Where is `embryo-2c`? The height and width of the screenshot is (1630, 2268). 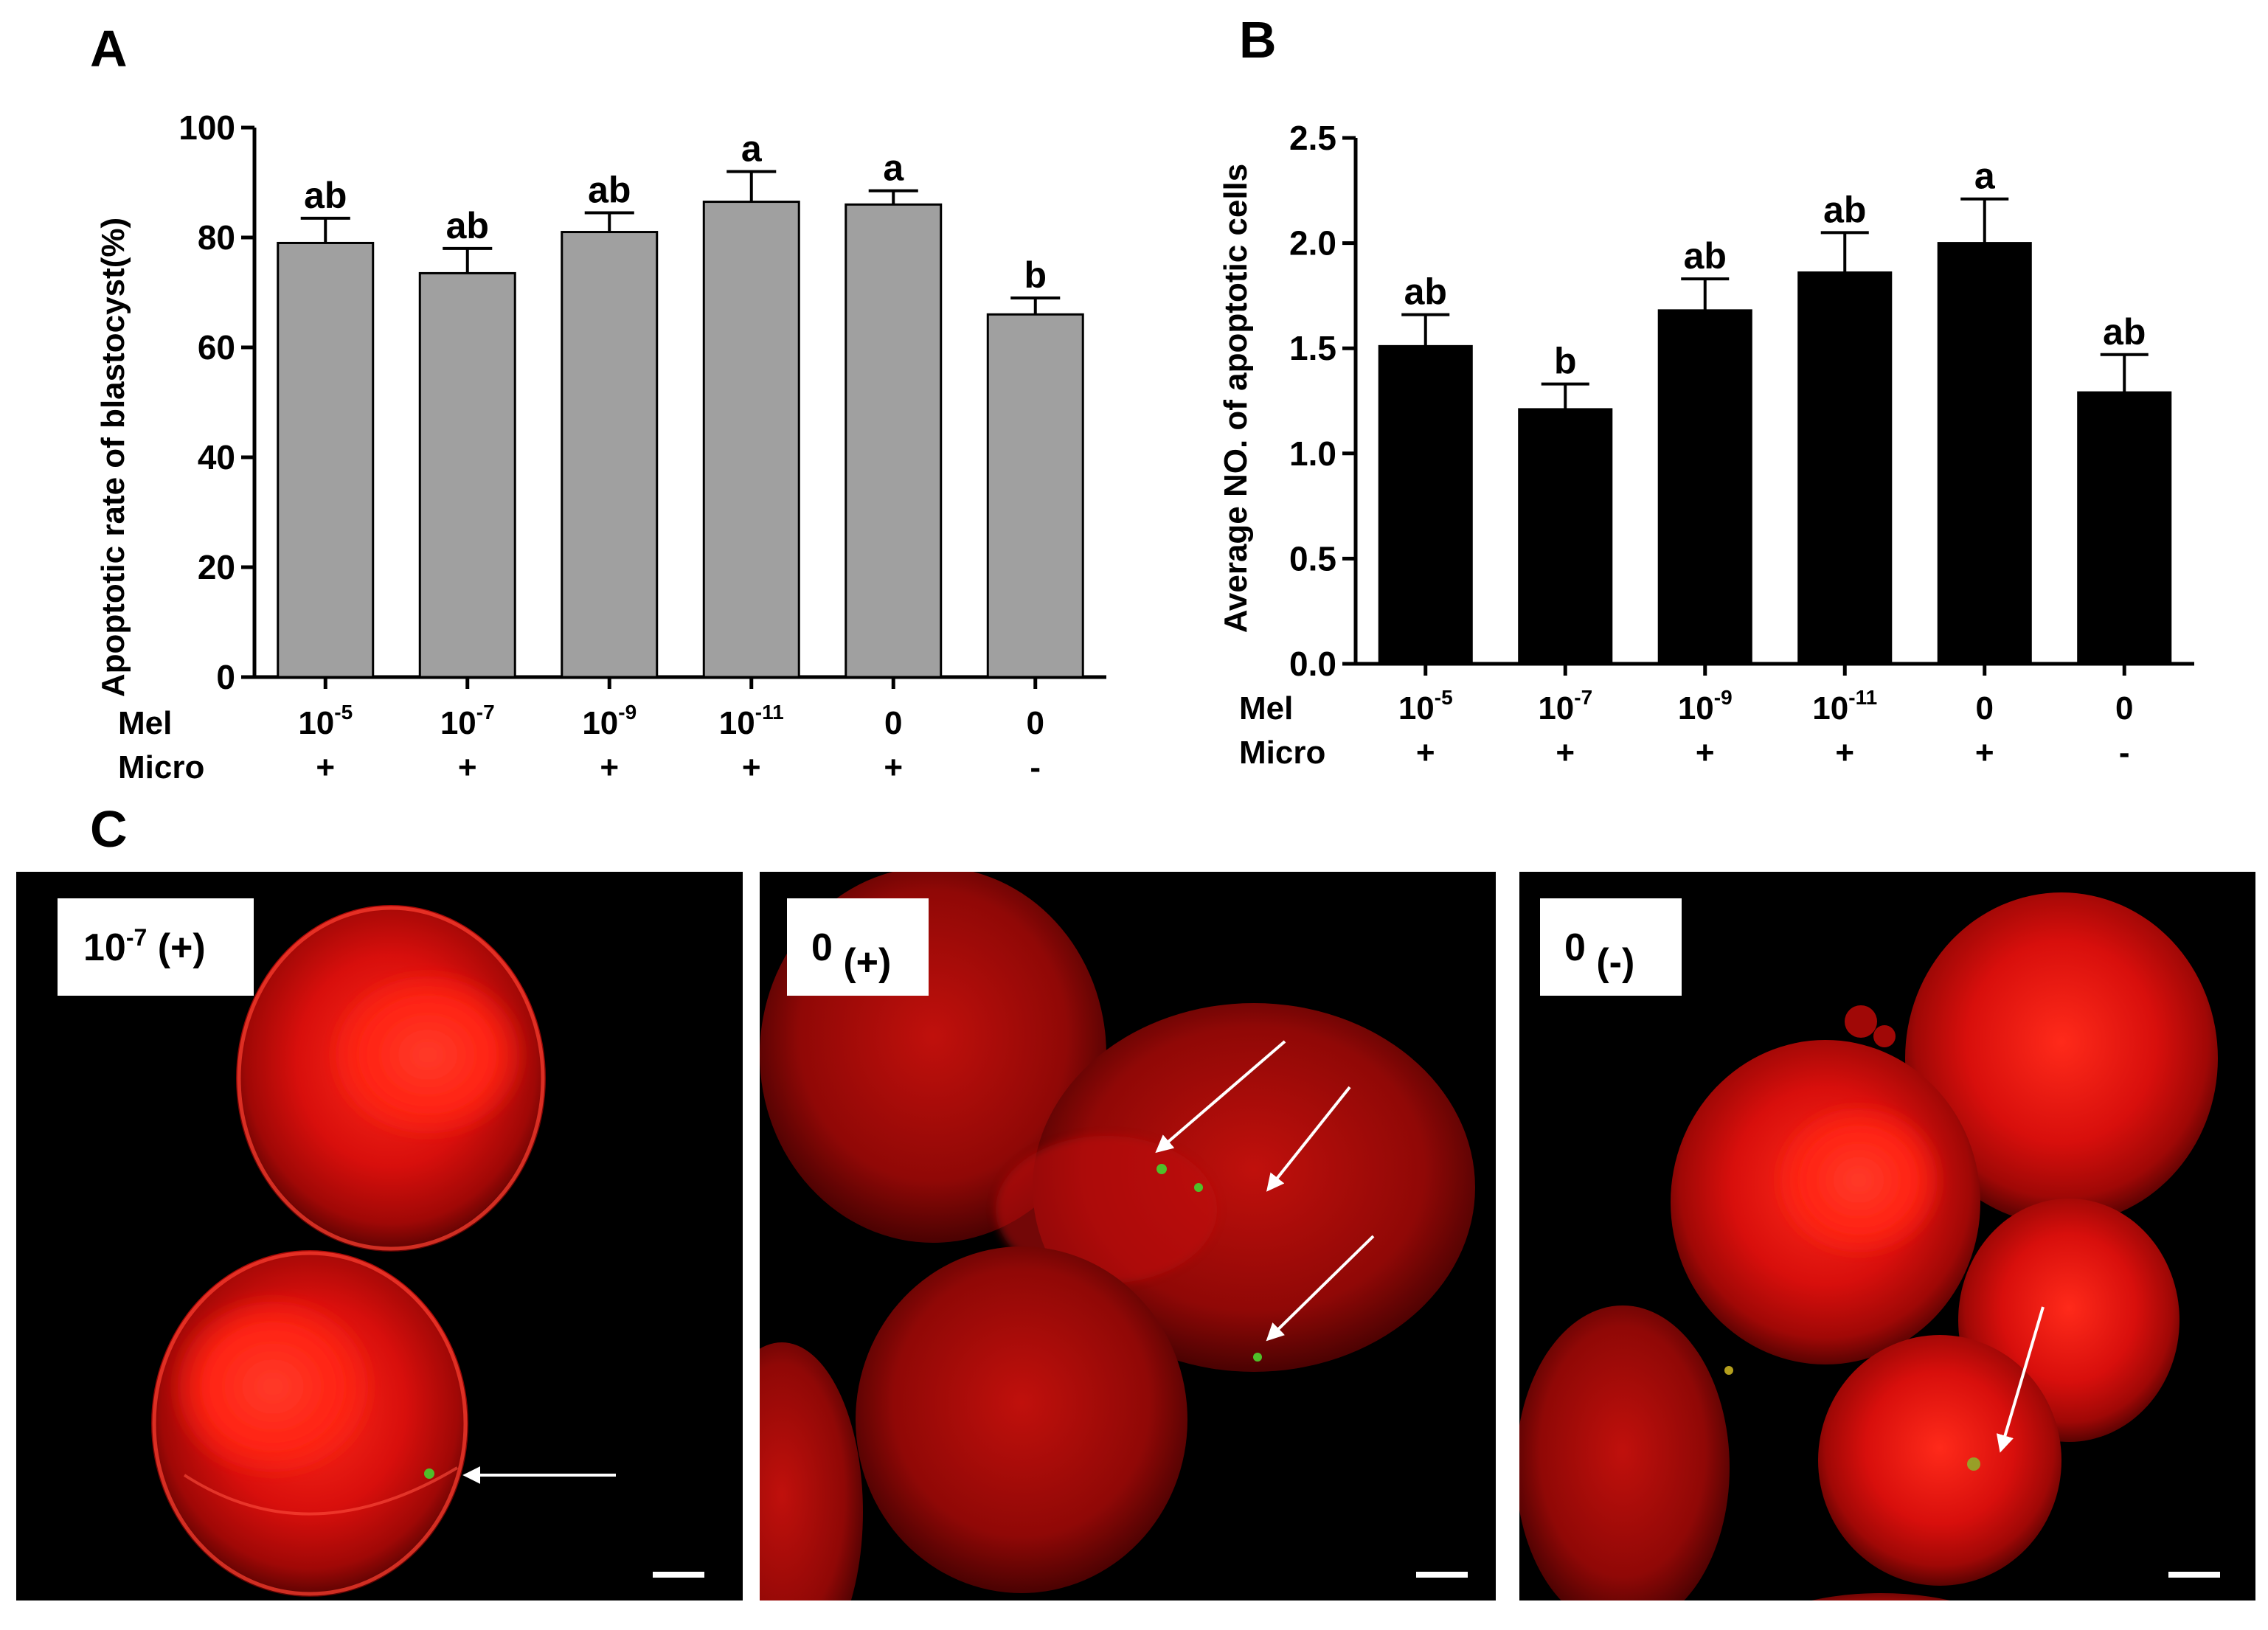 embryo-2c is located at coordinates (1021, 1419).